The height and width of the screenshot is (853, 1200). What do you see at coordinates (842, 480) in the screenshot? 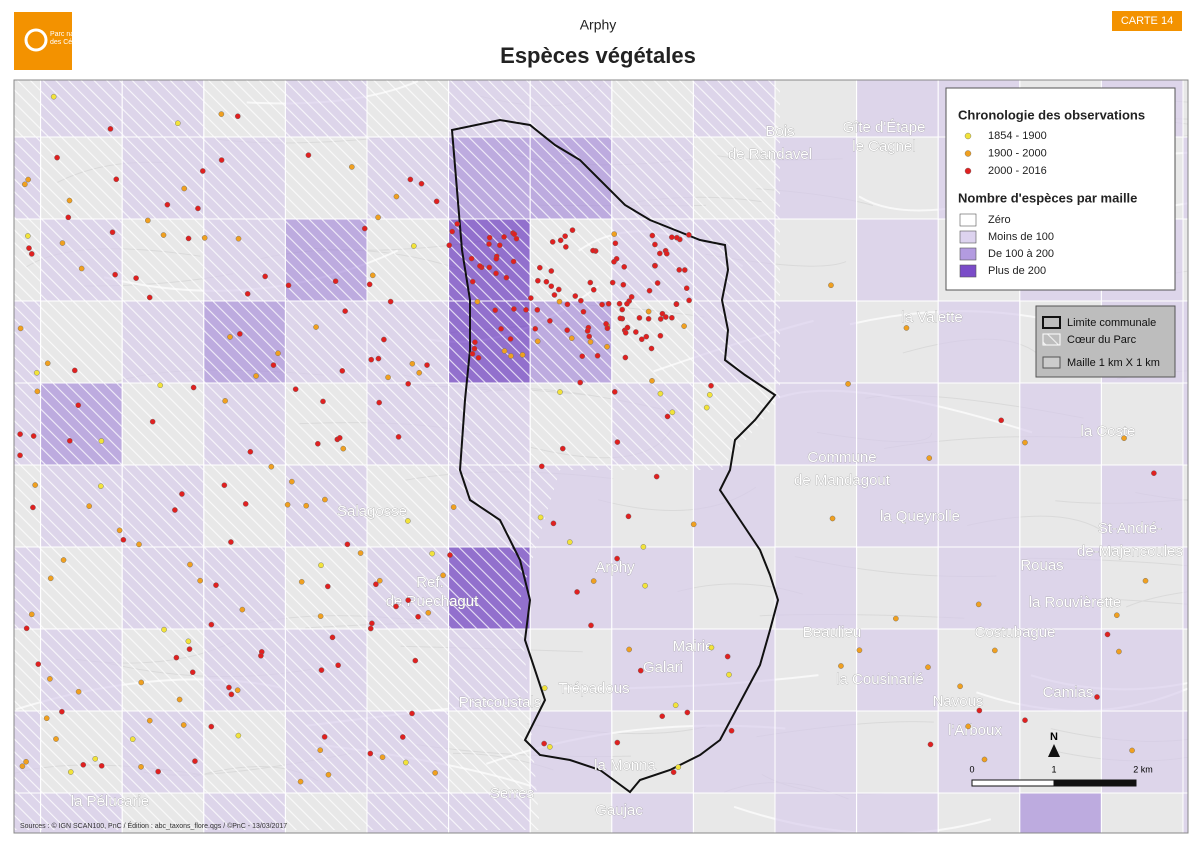
I see `place-label: de Mandagout` at bounding box center [842, 480].